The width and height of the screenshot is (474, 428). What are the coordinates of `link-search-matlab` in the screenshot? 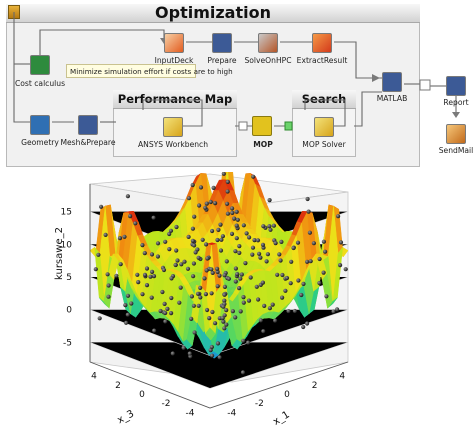 It's located at (368, 109).